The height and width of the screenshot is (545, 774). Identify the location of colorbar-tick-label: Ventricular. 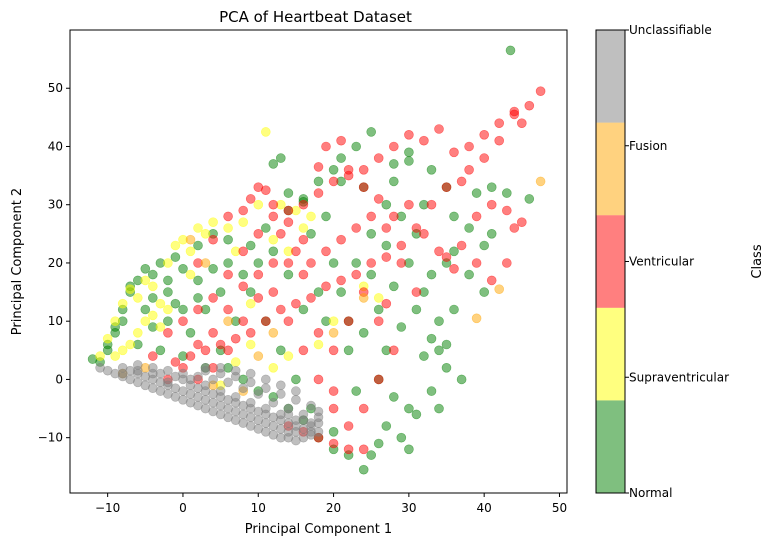
(661, 262).